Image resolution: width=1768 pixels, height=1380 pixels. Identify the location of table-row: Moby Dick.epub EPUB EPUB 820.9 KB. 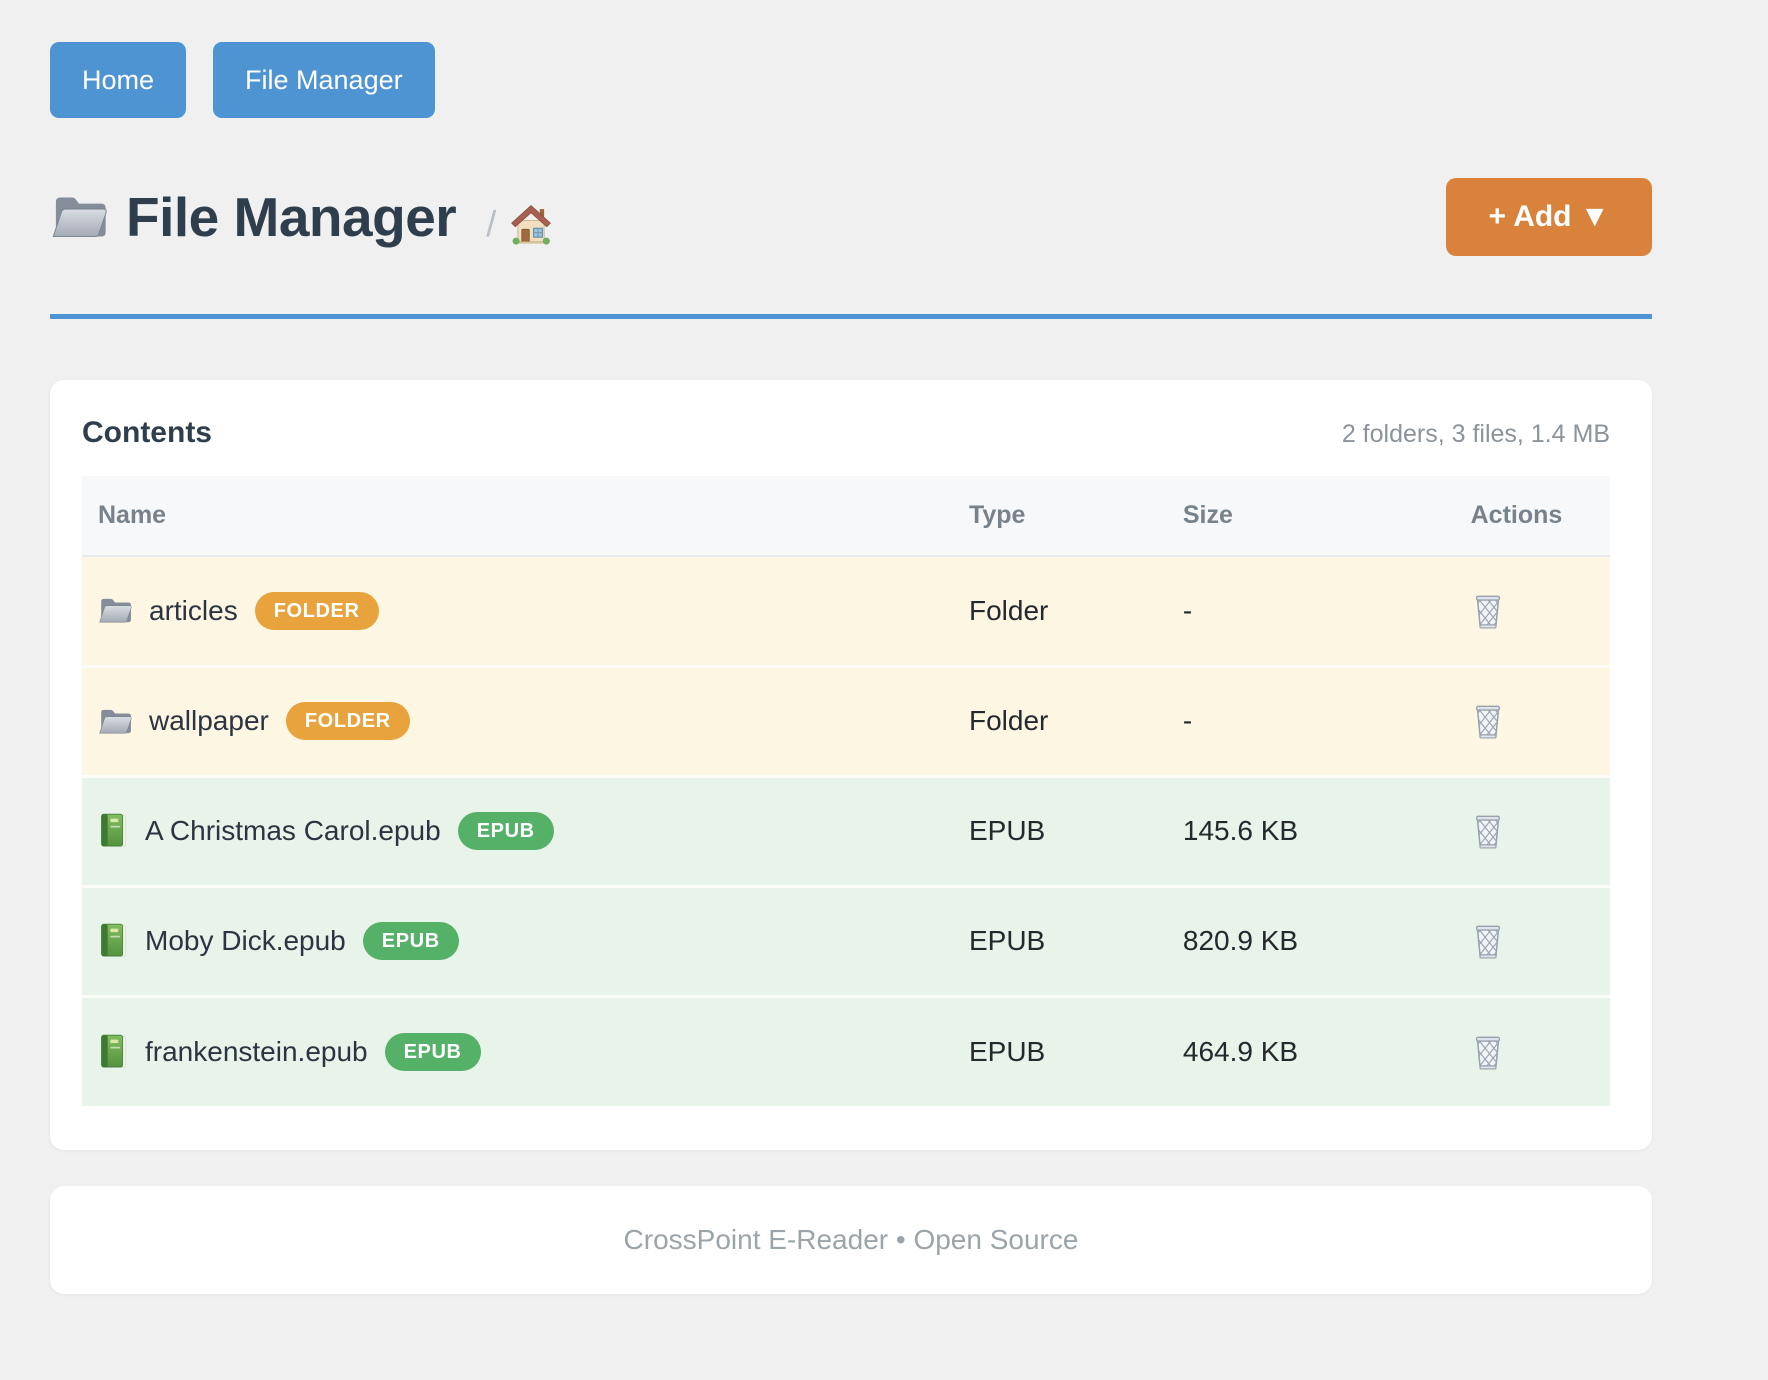
(846, 941).